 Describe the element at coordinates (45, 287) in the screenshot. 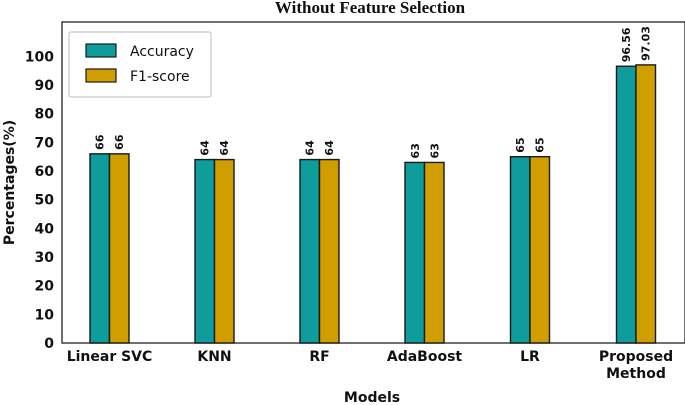

I see `y-tick-label: 20` at that location.